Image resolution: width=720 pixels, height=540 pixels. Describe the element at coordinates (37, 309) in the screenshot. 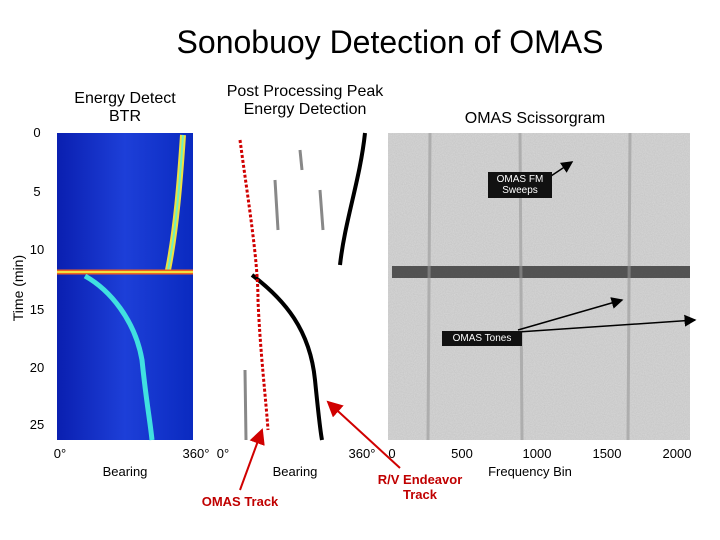

I see `y-tick-label: 15` at that location.